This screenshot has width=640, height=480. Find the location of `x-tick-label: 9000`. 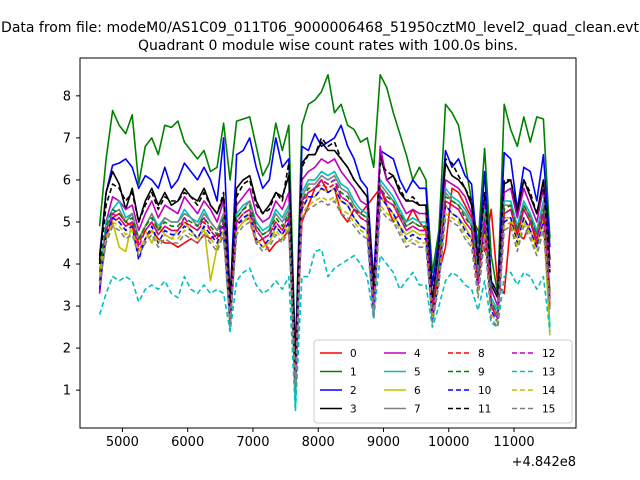

x-tick-label: 9000 is located at coordinates (383, 442).